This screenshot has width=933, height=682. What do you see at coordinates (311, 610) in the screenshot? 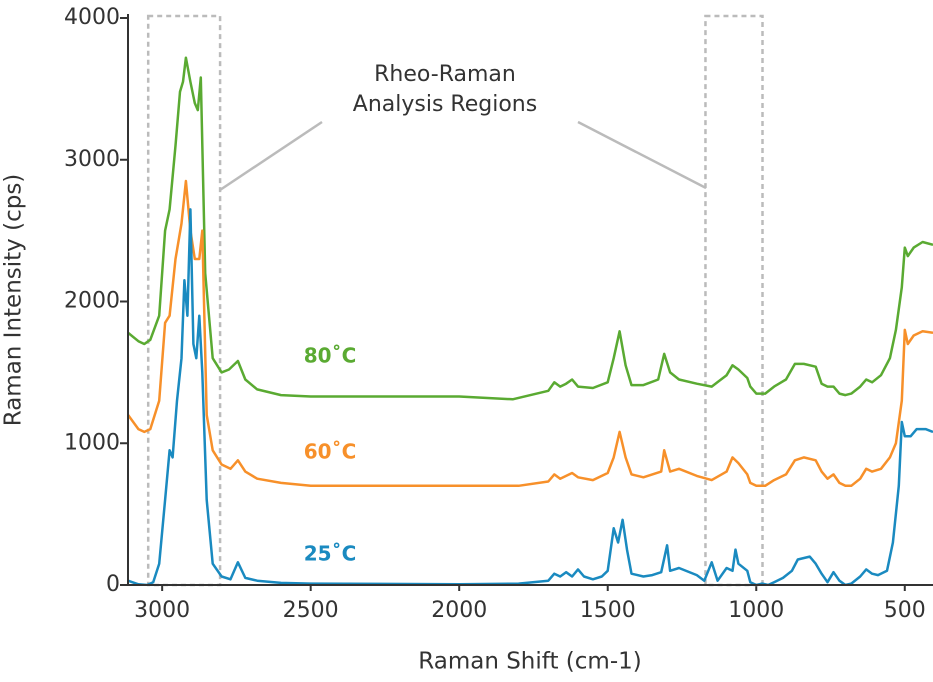
I see `x-tick-label: 2500` at bounding box center [311, 610].